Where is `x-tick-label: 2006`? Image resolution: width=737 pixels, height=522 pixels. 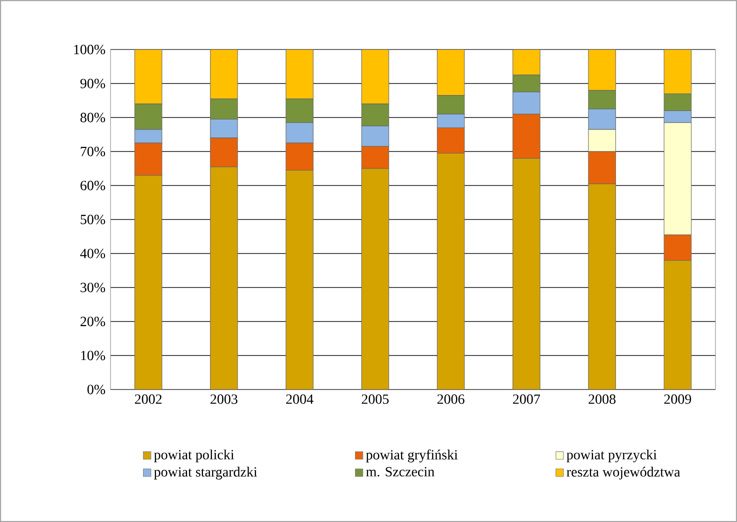
x-tick-label: 2006 is located at coordinates (450, 399).